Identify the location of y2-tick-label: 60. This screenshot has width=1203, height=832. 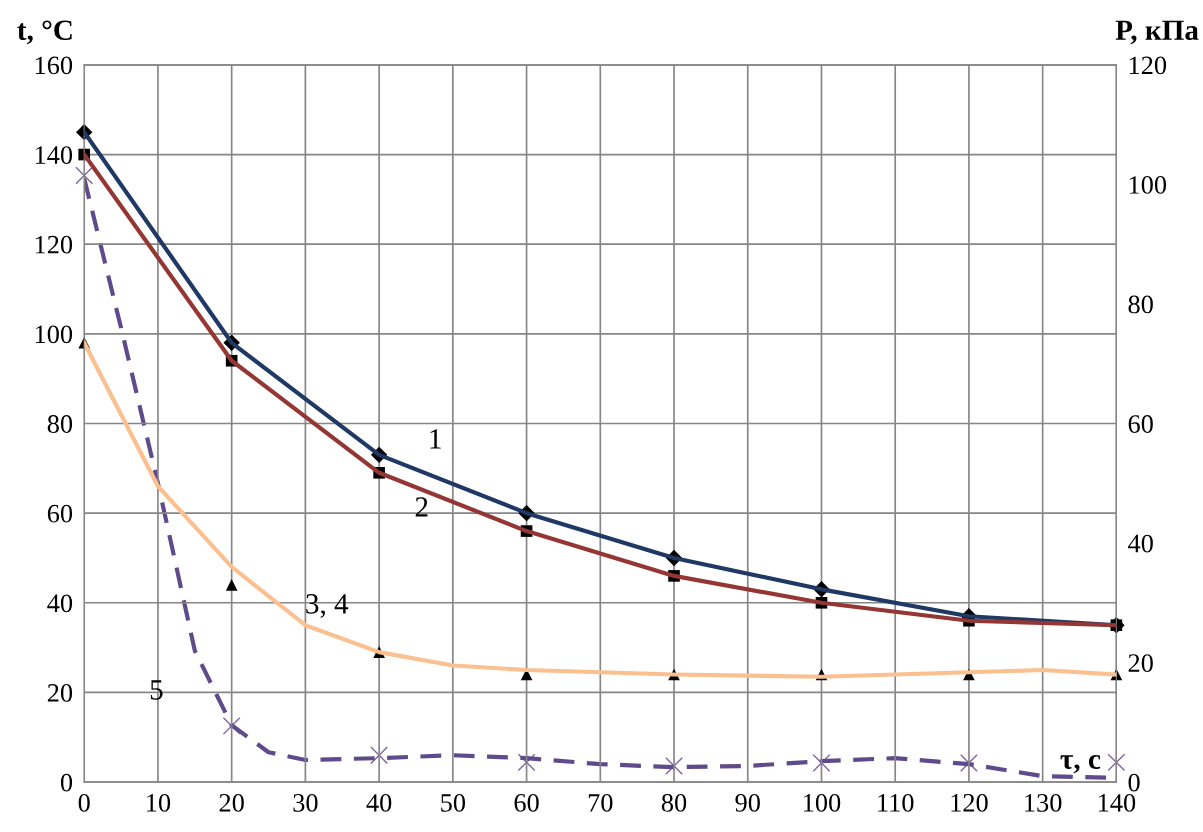
(1140, 424).